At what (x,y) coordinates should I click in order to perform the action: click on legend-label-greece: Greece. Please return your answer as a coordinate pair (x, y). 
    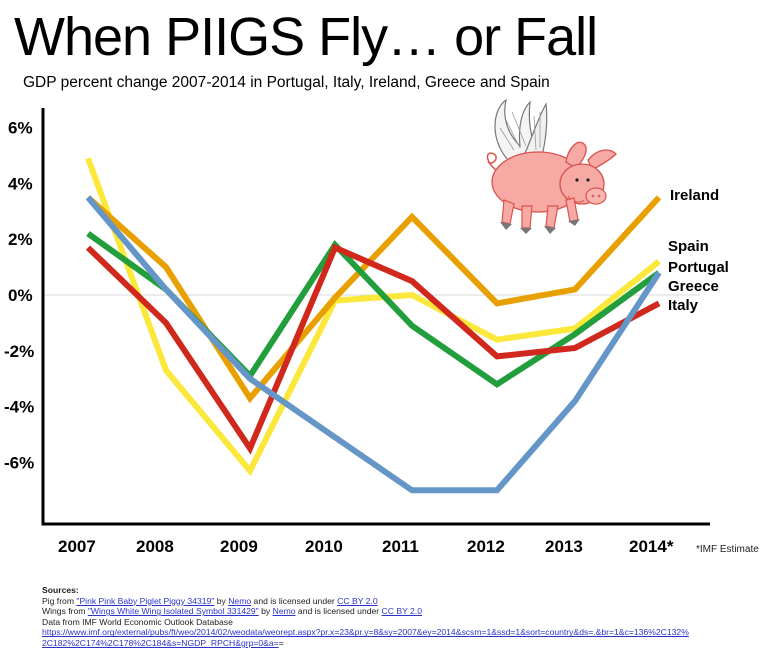
    Looking at the image, I should click on (693, 286).